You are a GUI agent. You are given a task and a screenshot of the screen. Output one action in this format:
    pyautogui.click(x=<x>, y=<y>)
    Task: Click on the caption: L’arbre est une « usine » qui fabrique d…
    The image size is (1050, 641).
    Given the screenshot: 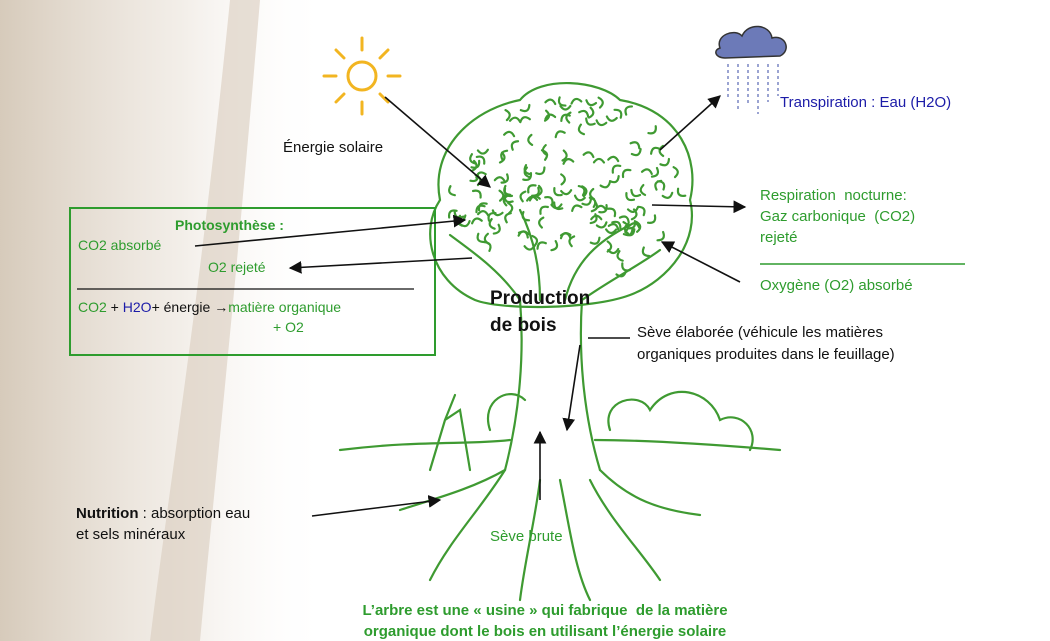 What is the action you would take?
    pyautogui.click(x=544, y=610)
    